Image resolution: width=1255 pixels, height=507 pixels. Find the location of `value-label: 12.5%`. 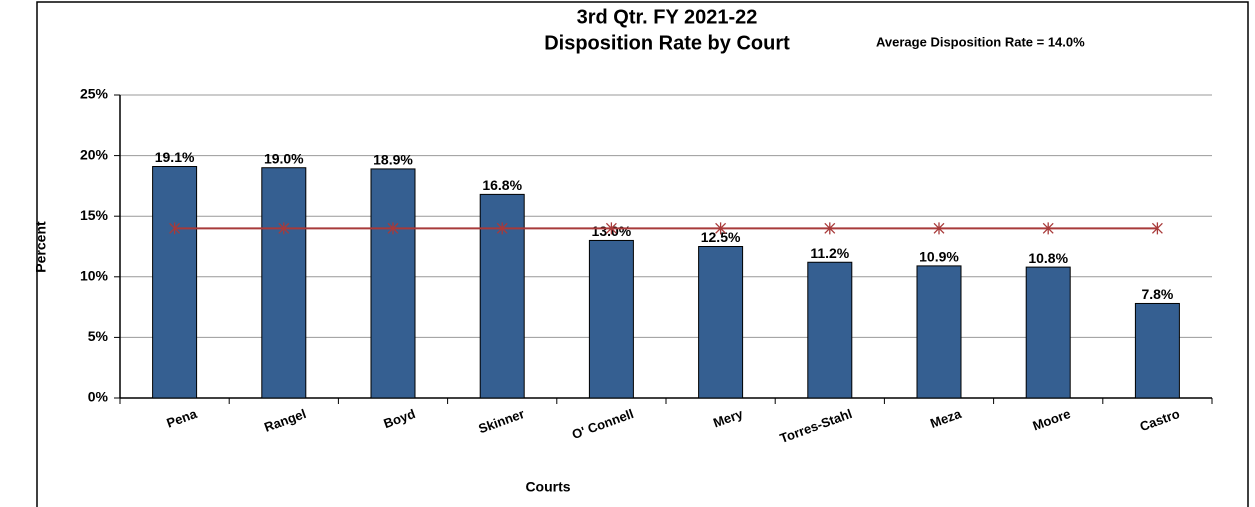

value-label: 12.5% is located at coordinates (721, 237).